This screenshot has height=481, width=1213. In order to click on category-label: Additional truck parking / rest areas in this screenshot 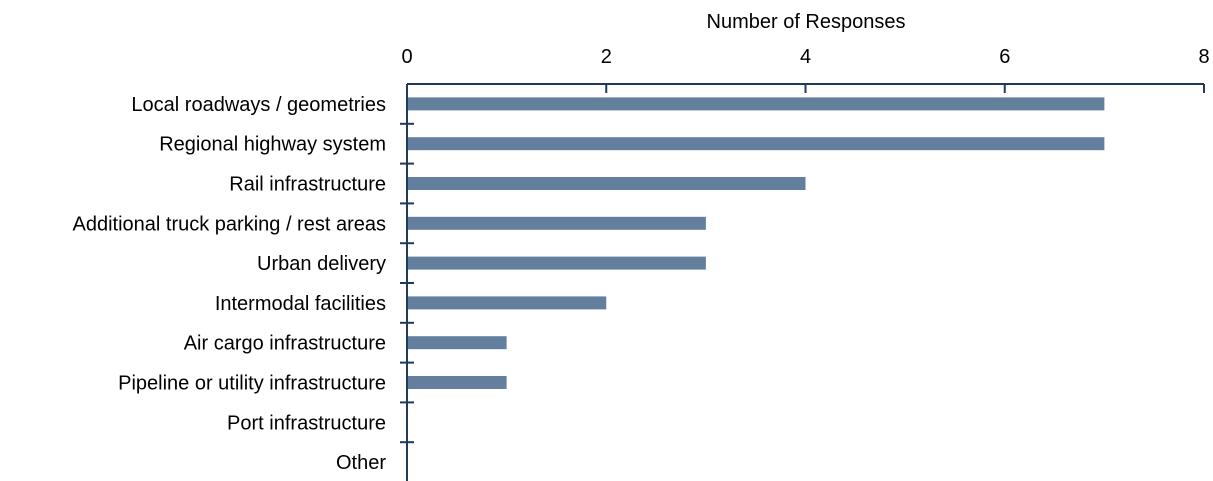, I will do `click(230, 224)`.